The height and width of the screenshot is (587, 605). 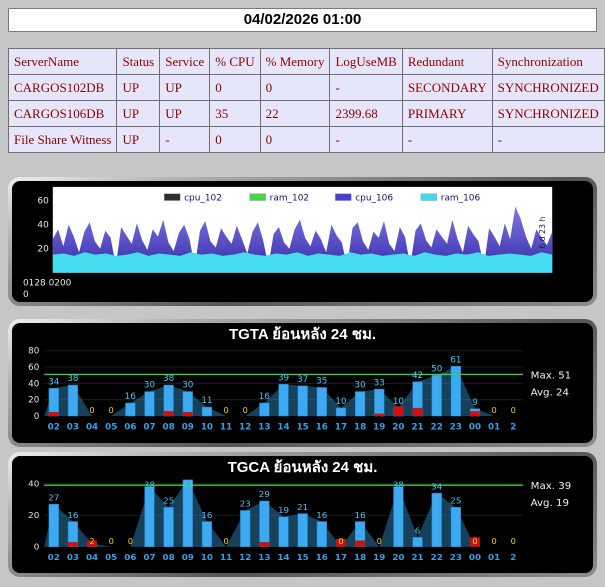 I want to click on svg-text: 43, so click(x=187, y=485).